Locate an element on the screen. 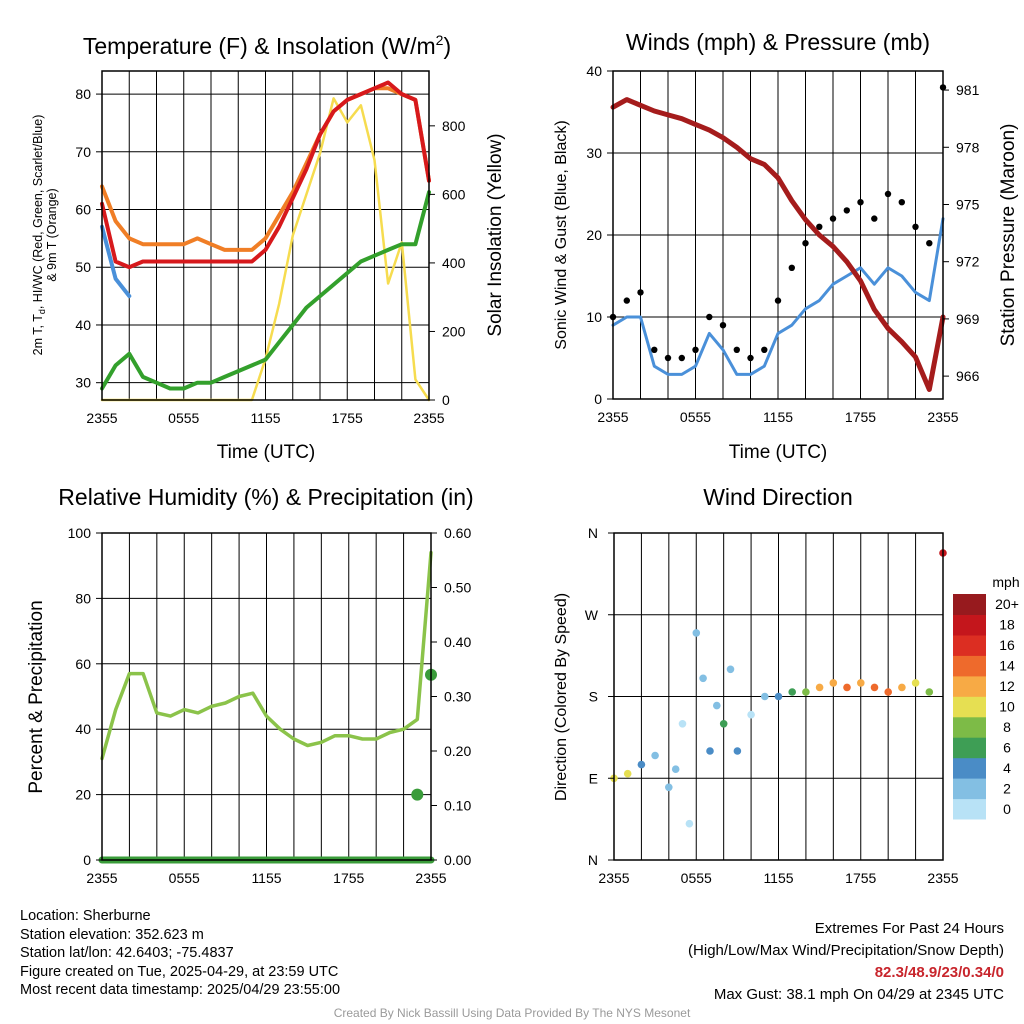 The height and width of the screenshot is (1024, 1024). colorbar-label: 12 is located at coordinates (1007, 686).